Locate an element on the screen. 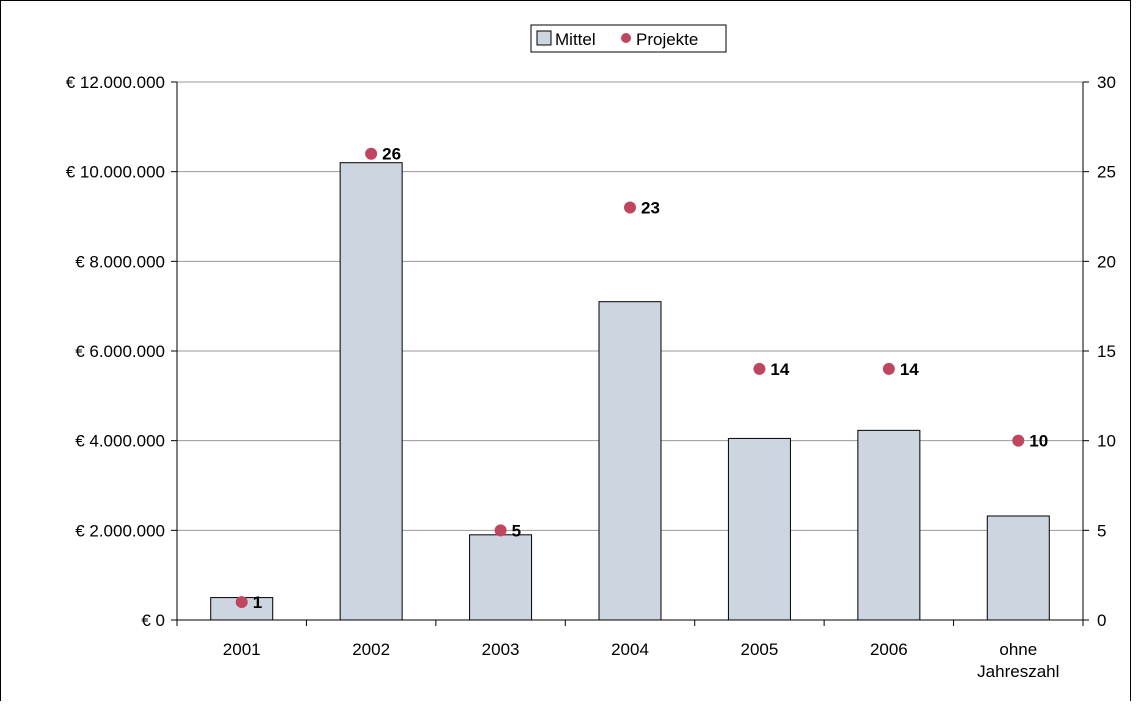 Image resolution: width=1136 pixels, height=706 pixels. x-tick-label: 2006 is located at coordinates (889, 649).